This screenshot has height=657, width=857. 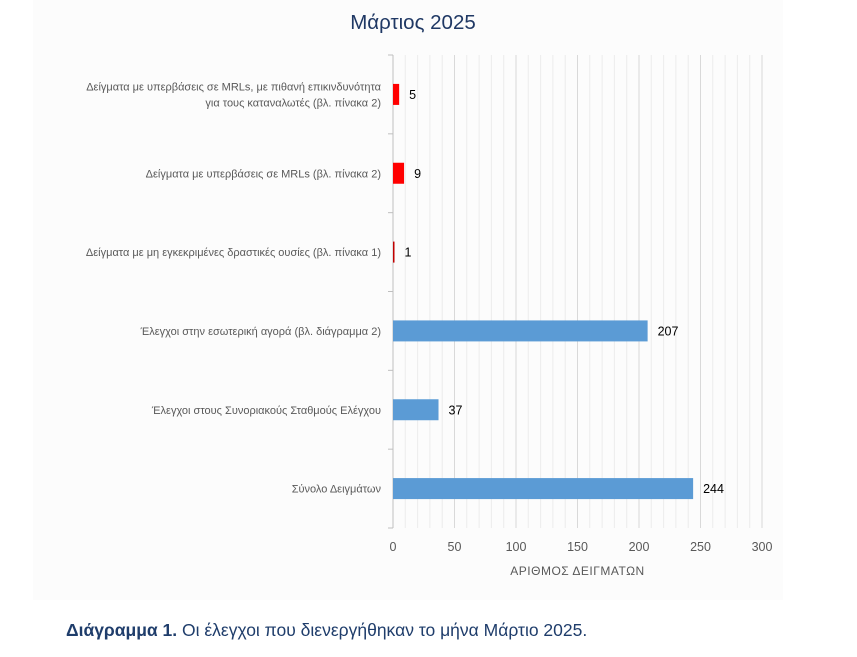 What do you see at coordinates (412, 95) in the screenshot?
I see `bar-value-label: 5` at bounding box center [412, 95].